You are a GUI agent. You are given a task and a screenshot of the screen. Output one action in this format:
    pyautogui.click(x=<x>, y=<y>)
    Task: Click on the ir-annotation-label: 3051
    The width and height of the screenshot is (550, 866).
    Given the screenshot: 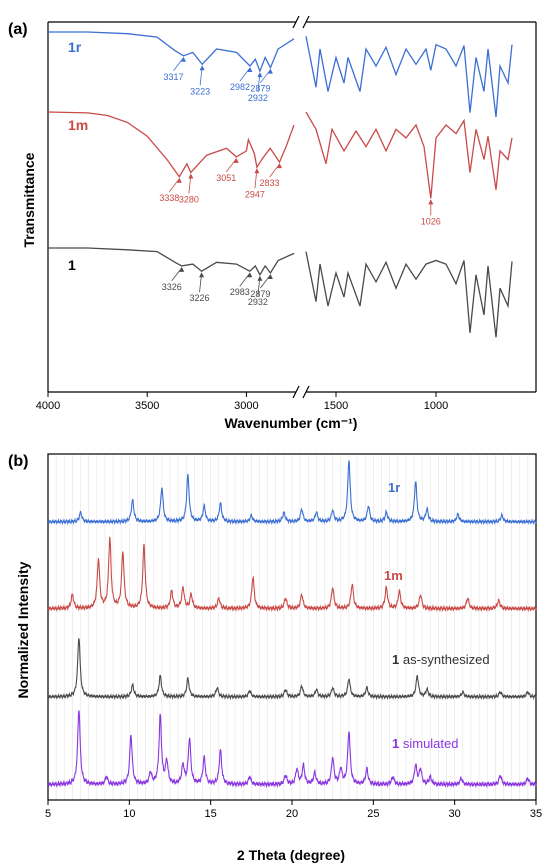 What is the action you would take?
    pyautogui.click(x=226, y=178)
    